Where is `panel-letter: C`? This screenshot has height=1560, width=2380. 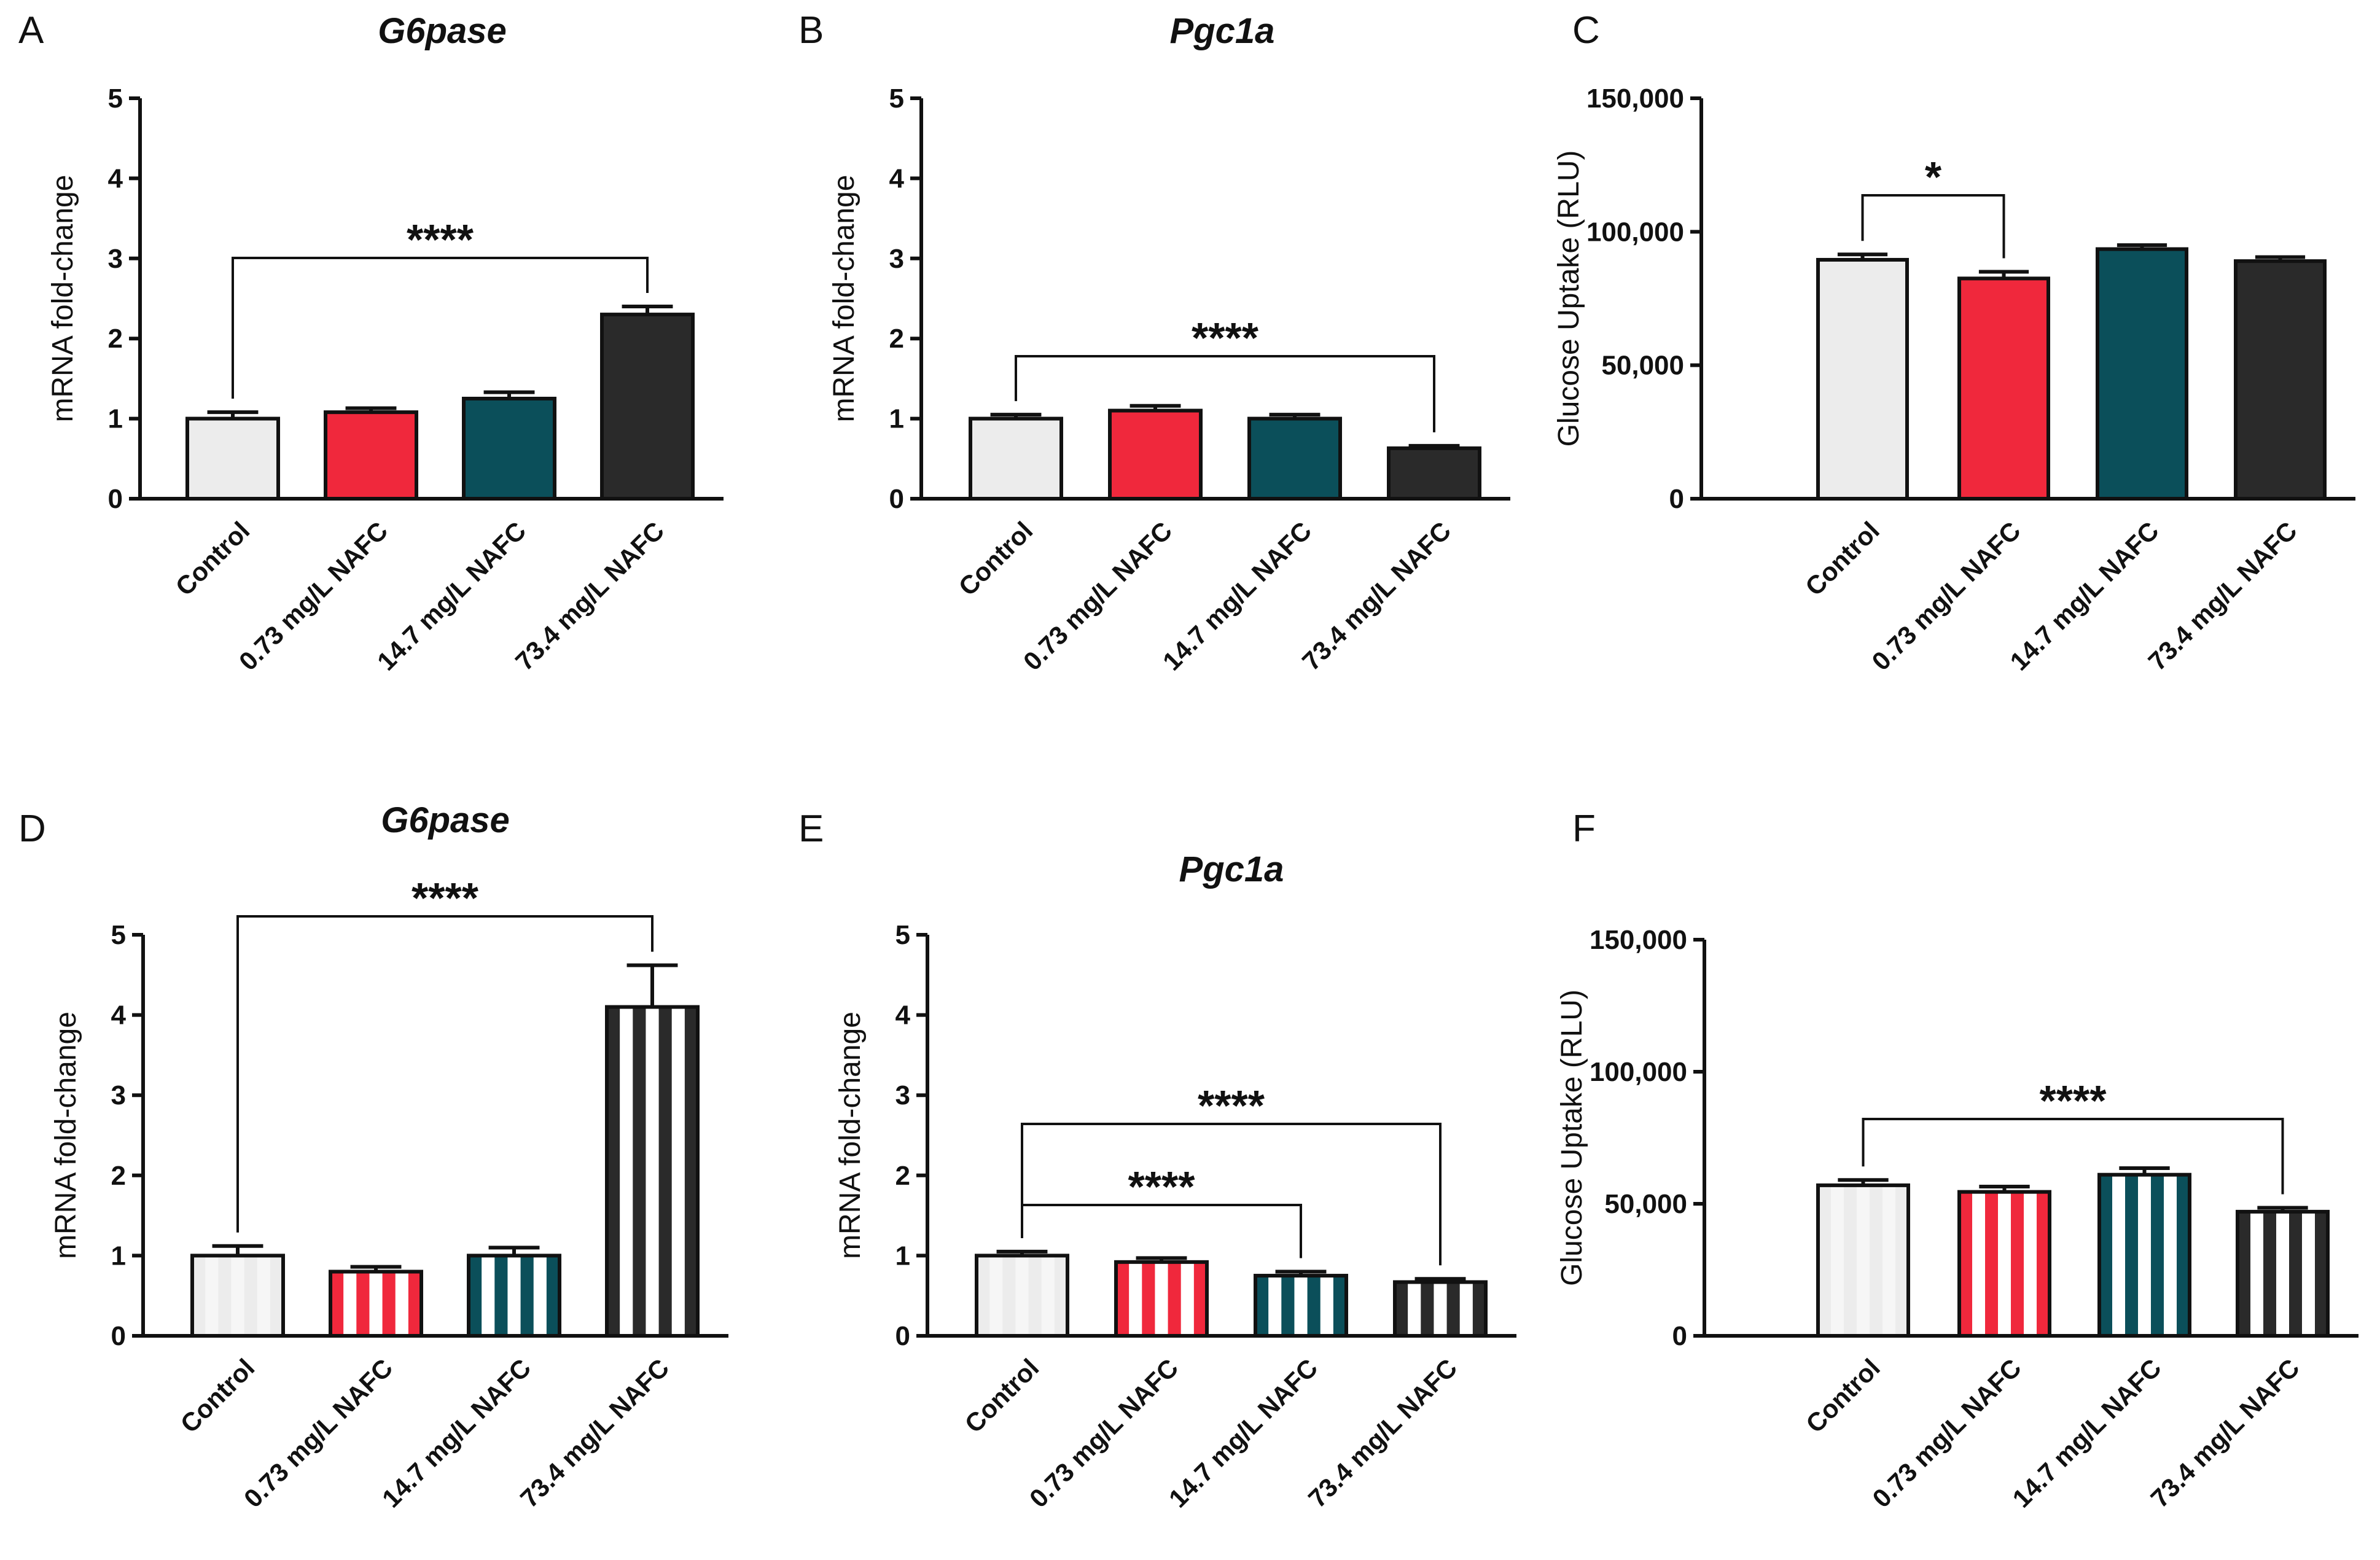
panel-letter: C is located at coordinates (1586, 30).